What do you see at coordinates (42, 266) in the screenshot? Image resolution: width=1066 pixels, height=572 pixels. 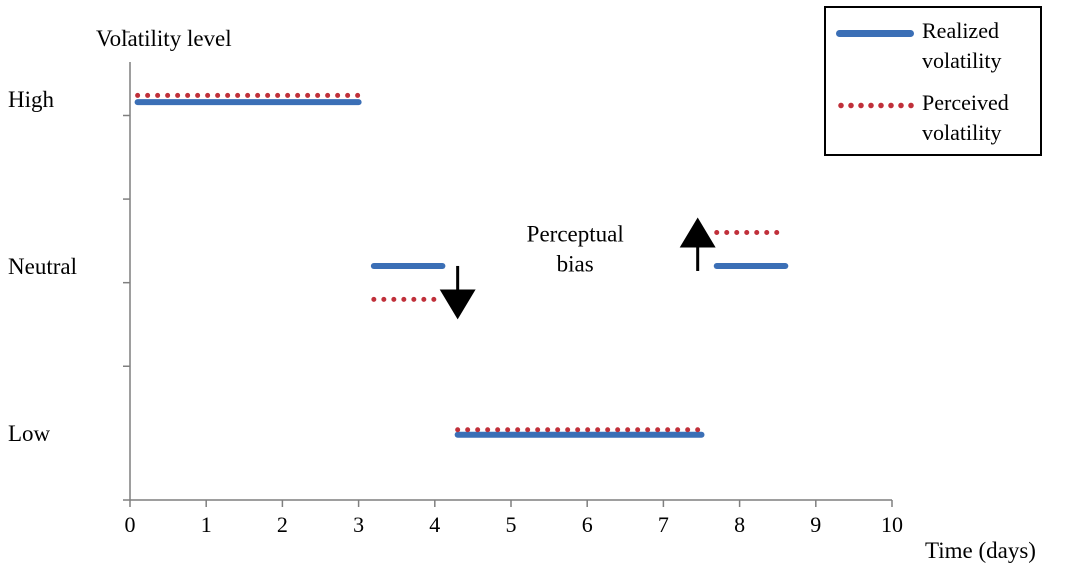 I see `y-level-label: Neutral` at bounding box center [42, 266].